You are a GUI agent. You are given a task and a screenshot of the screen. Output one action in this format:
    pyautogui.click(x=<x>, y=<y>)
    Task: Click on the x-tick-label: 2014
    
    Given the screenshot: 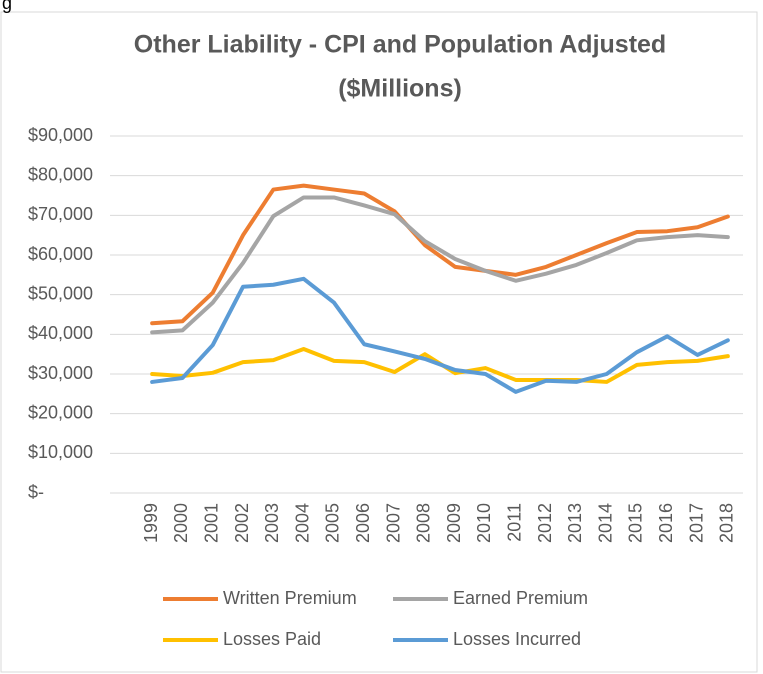 What is the action you would take?
    pyautogui.click(x=605, y=523)
    